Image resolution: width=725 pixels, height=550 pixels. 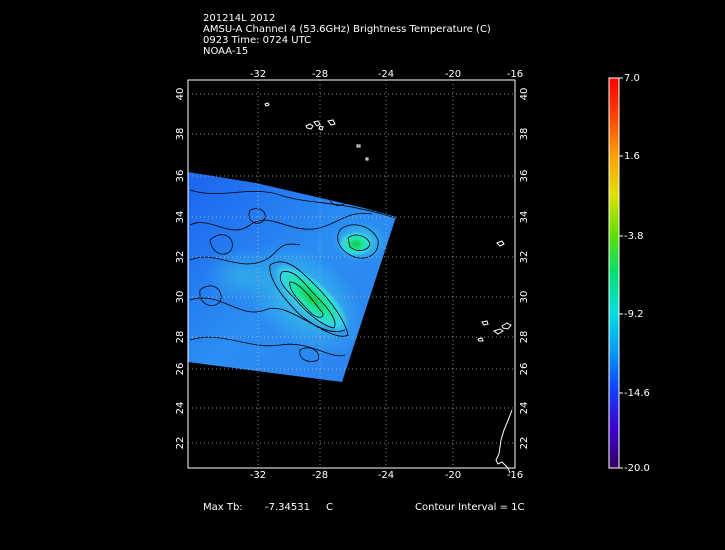 I want to click on lon-tick-bottom: -28, so click(x=320, y=475).